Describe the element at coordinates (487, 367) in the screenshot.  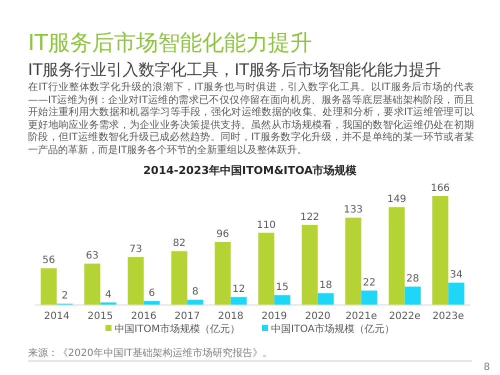
I see `text: 8` at that location.